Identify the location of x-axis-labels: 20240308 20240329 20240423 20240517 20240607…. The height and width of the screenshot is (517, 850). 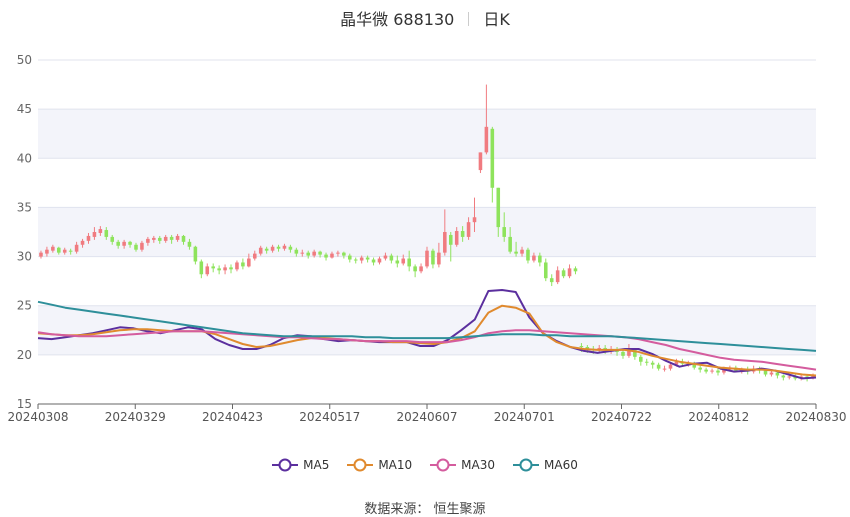
(427, 414).